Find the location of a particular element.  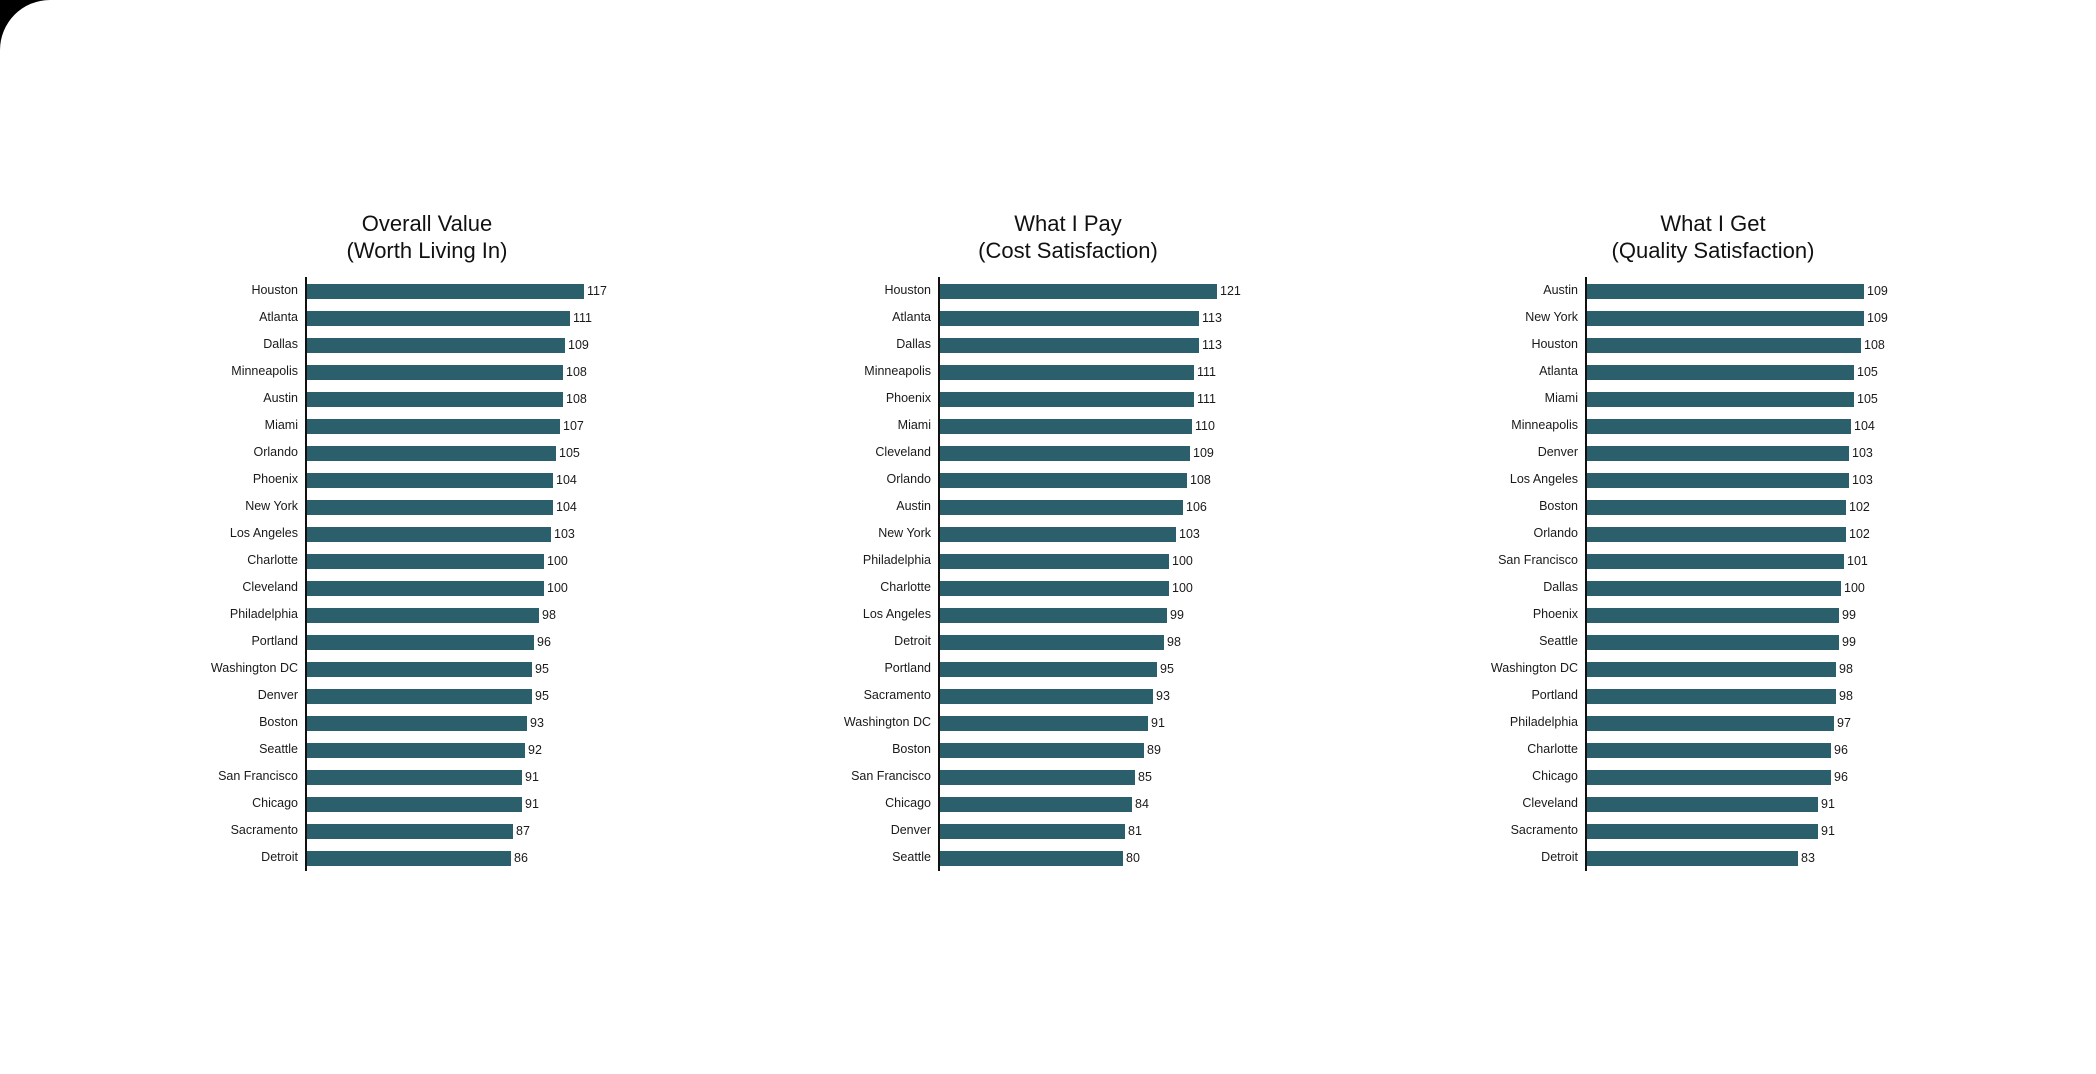

category-label: New York is located at coordinates (904, 533).